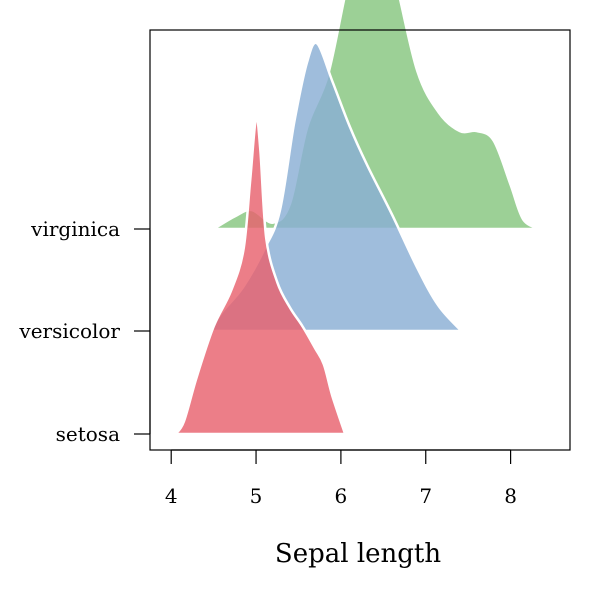  Describe the element at coordinates (510, 496) in the screenshot. I see `x-tick-label-8: 8` at that location.